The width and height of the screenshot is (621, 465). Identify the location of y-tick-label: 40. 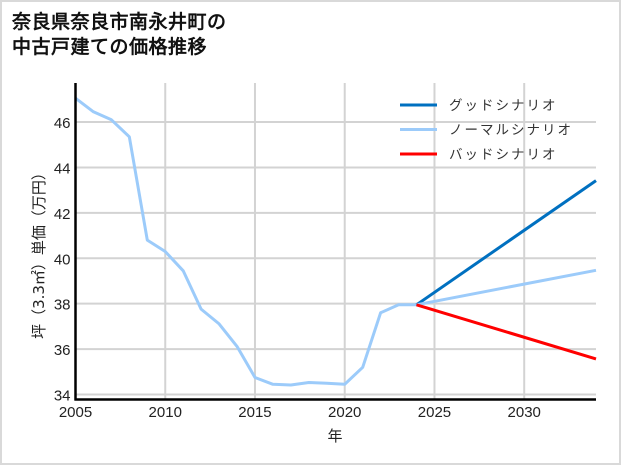
(62, 259).